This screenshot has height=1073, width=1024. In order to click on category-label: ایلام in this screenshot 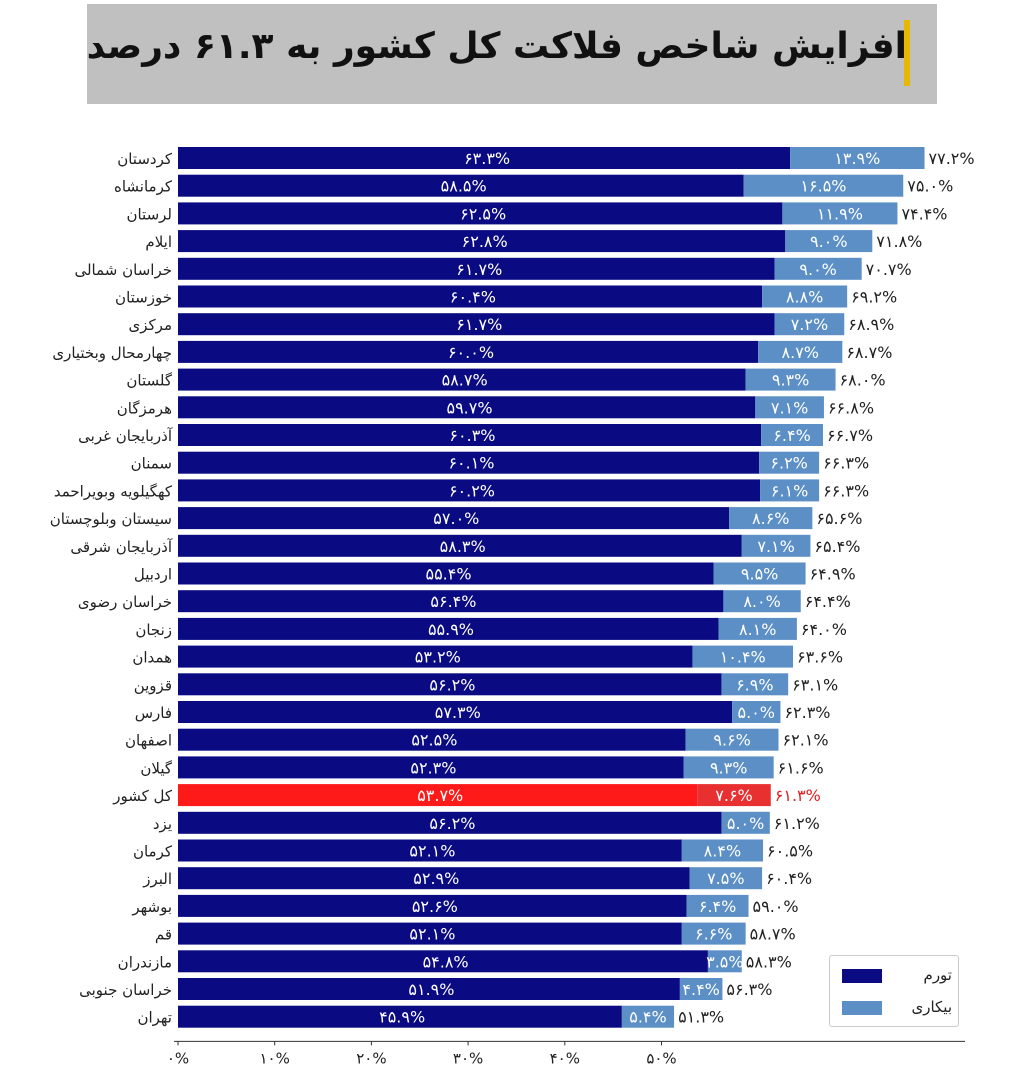, I will do `click(158, 242)`.